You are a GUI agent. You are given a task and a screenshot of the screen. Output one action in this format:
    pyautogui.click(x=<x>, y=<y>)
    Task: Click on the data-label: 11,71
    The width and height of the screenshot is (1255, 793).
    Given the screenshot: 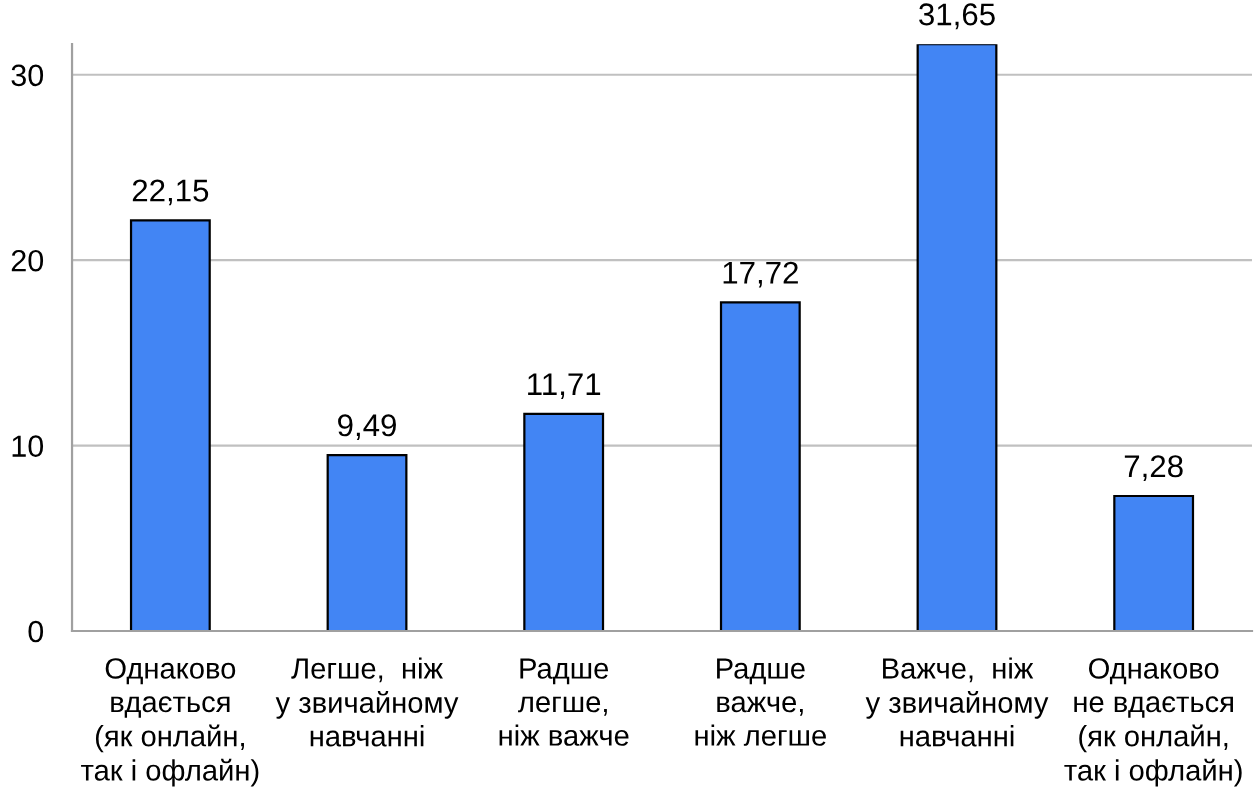 What is the action you would take?
    pyautogui.click(x=564, y=386)
    